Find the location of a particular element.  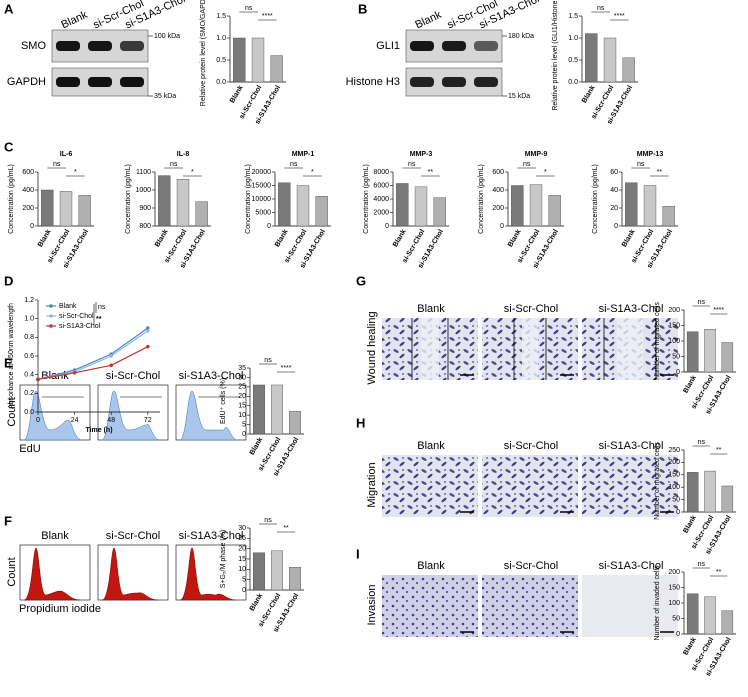

y-tick-label: 400 is located at coordinates (28, 190).